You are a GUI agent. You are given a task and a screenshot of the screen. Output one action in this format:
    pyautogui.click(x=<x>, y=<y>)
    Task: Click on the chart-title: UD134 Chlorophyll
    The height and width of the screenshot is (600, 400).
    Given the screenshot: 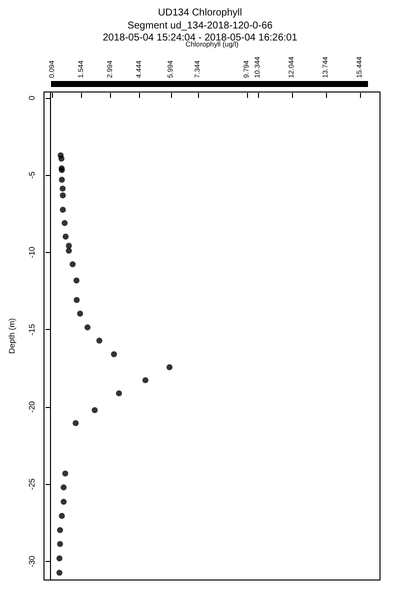 What is the action you would take?
    pyautogui.click(x=200, y=13)
    